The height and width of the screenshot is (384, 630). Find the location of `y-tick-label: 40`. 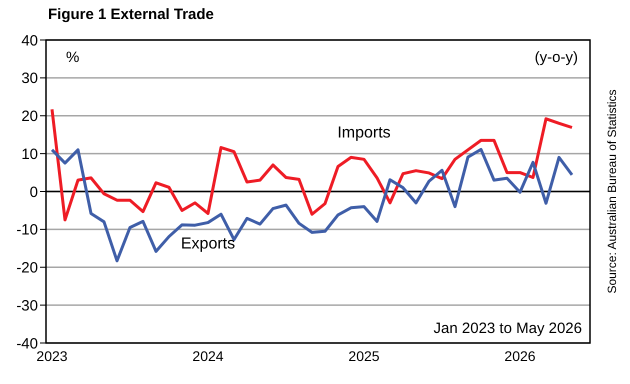

y-tick-label: 40 is located at coordinates (29, 41).